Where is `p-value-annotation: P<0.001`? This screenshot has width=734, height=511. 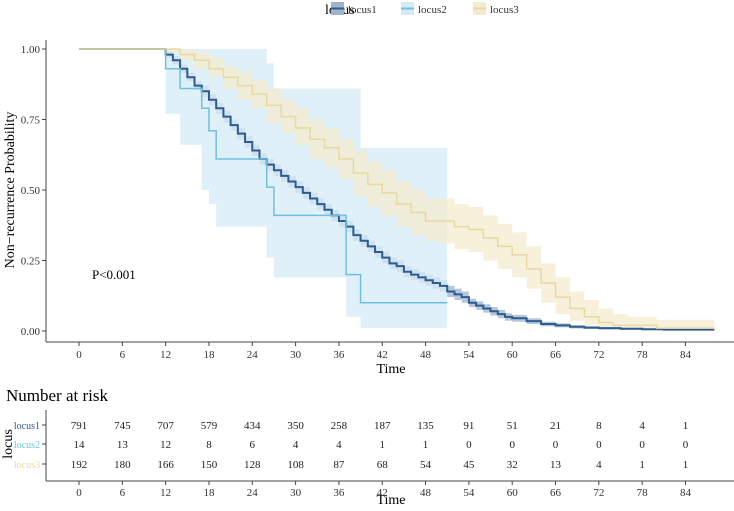
p-value-annotation: P<0.001 is located at coordinates (114, 274).